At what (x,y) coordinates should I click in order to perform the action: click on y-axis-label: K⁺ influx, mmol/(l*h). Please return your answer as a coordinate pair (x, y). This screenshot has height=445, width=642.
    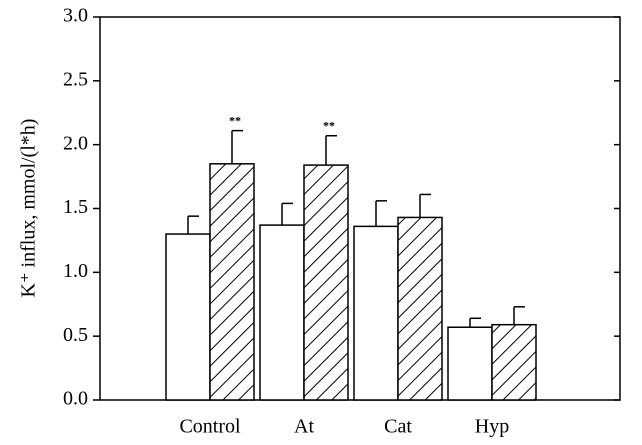
    Looking at the image, I should click on (29, 208).